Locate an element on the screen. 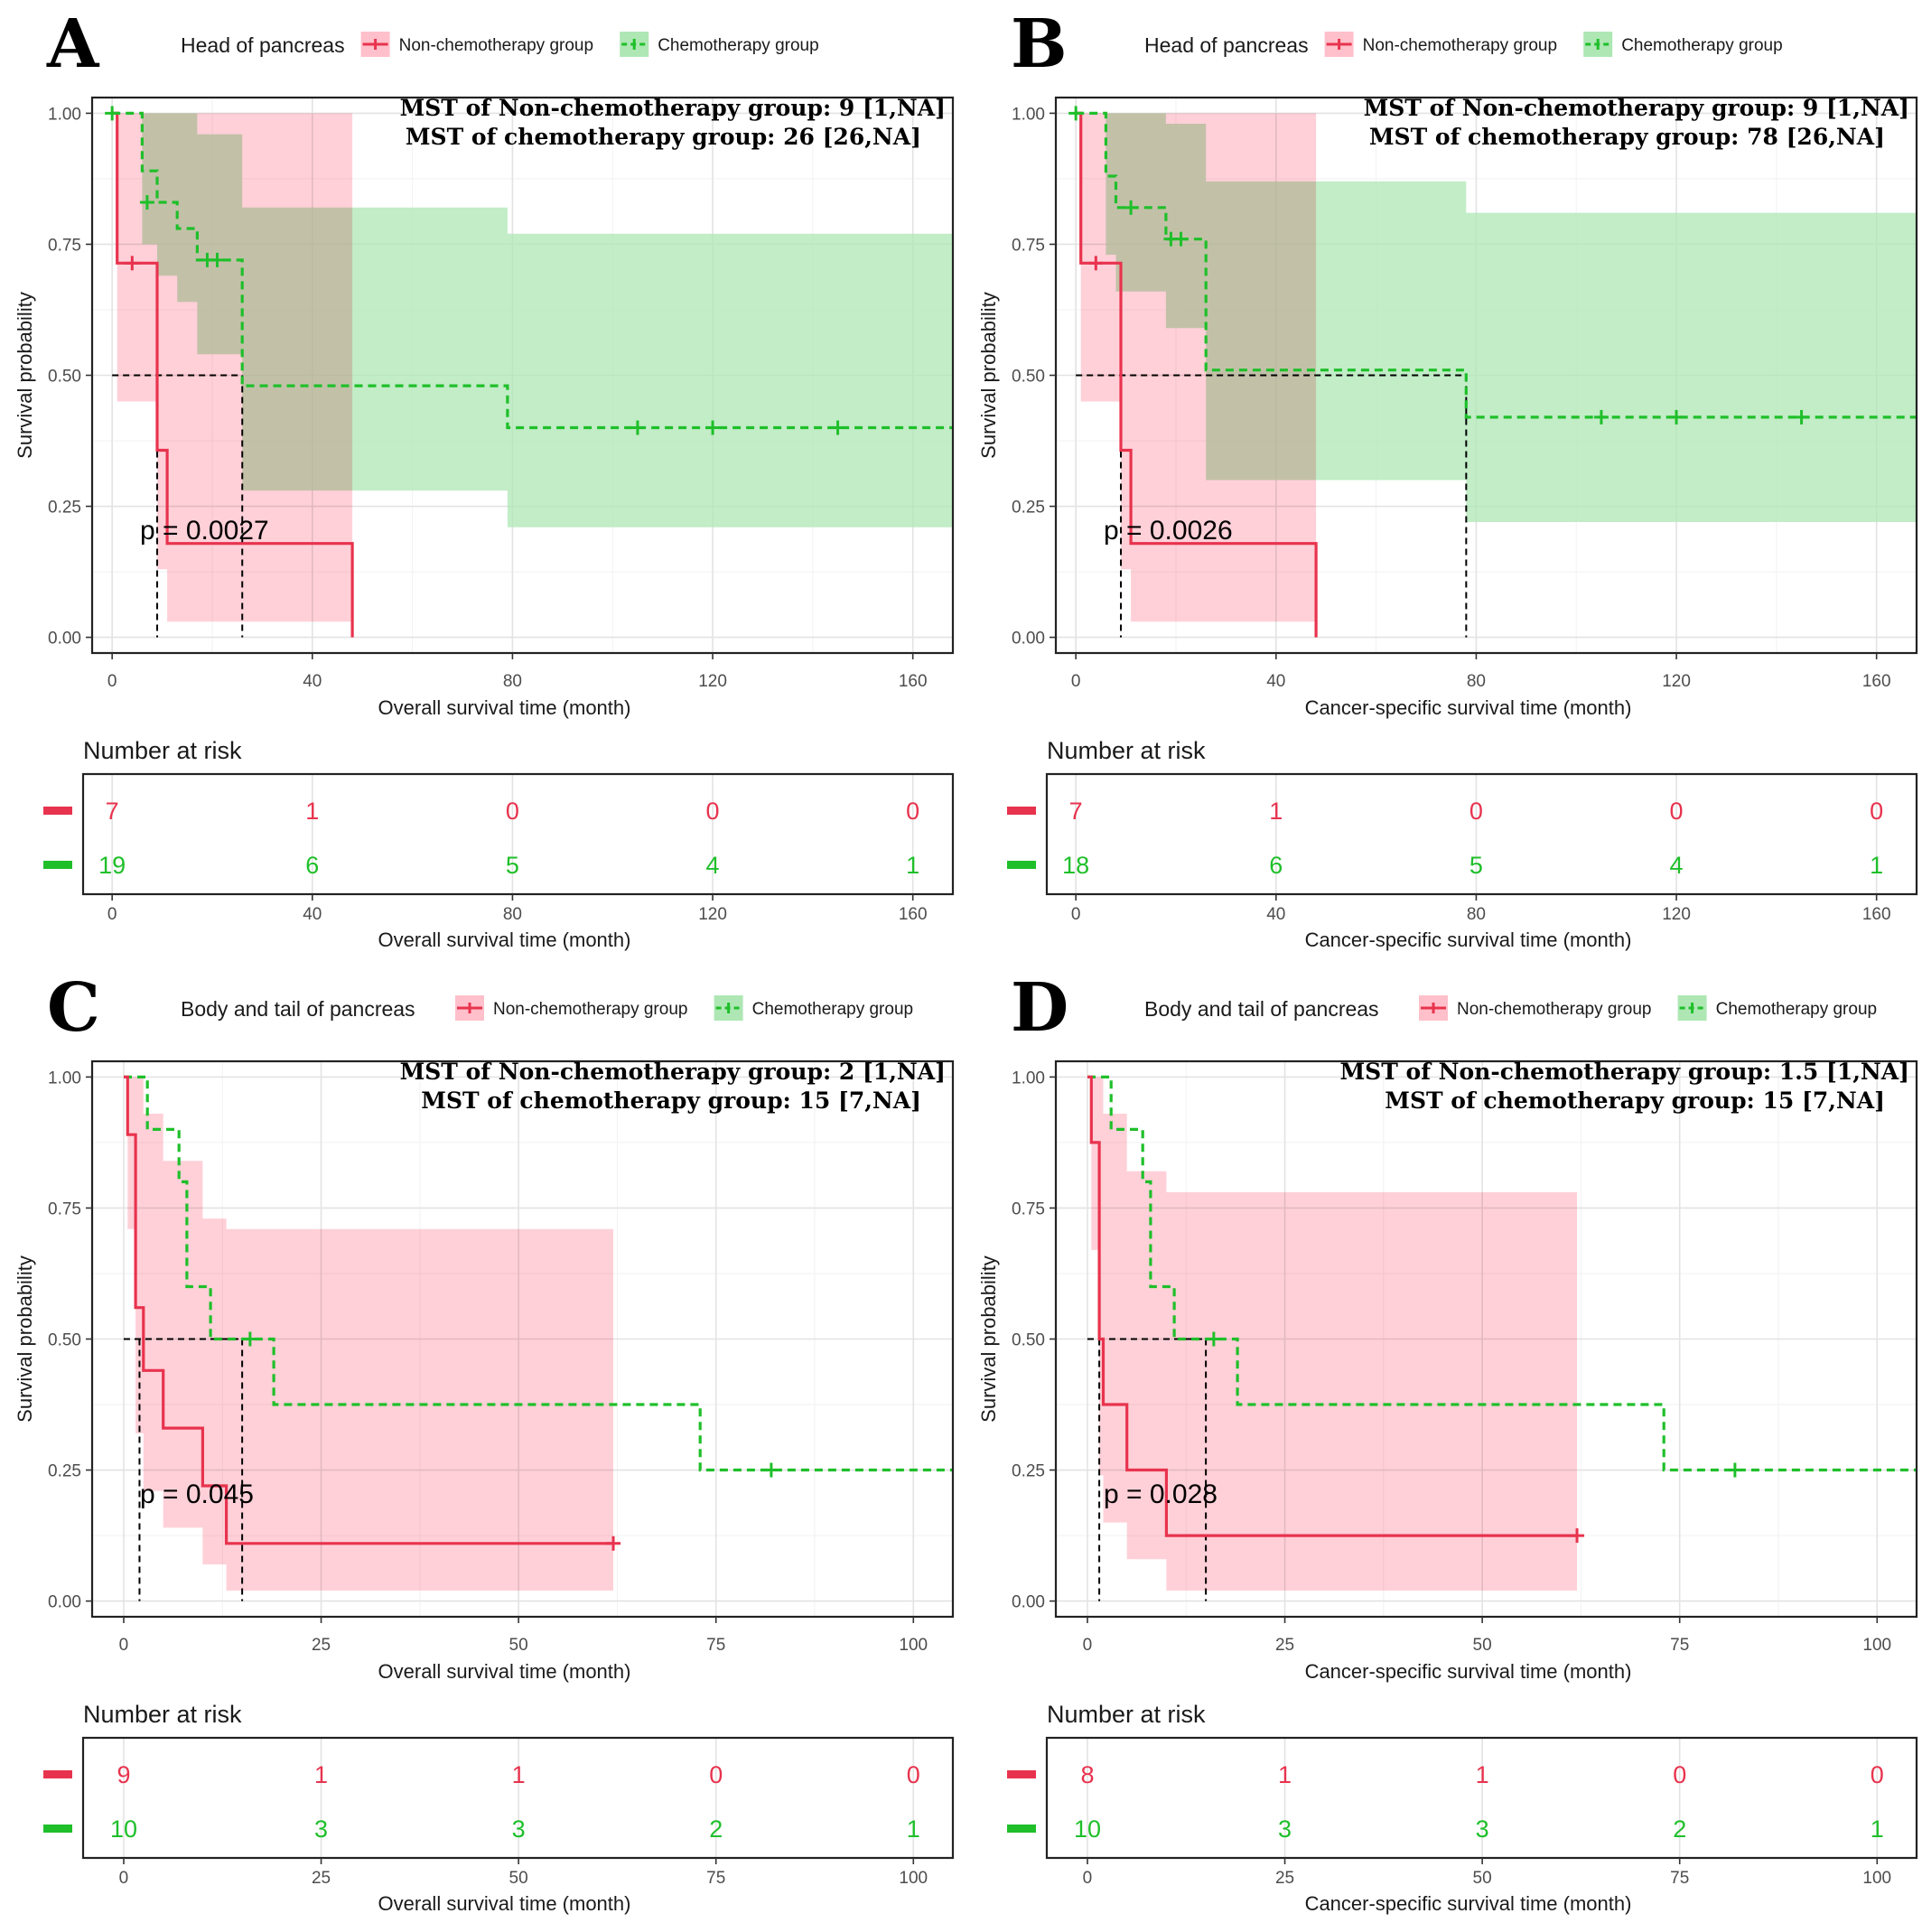 The width and height of the screenshot is (1922, 1932). risk-count-chemo: 6 is located at coordinates (312, 865).